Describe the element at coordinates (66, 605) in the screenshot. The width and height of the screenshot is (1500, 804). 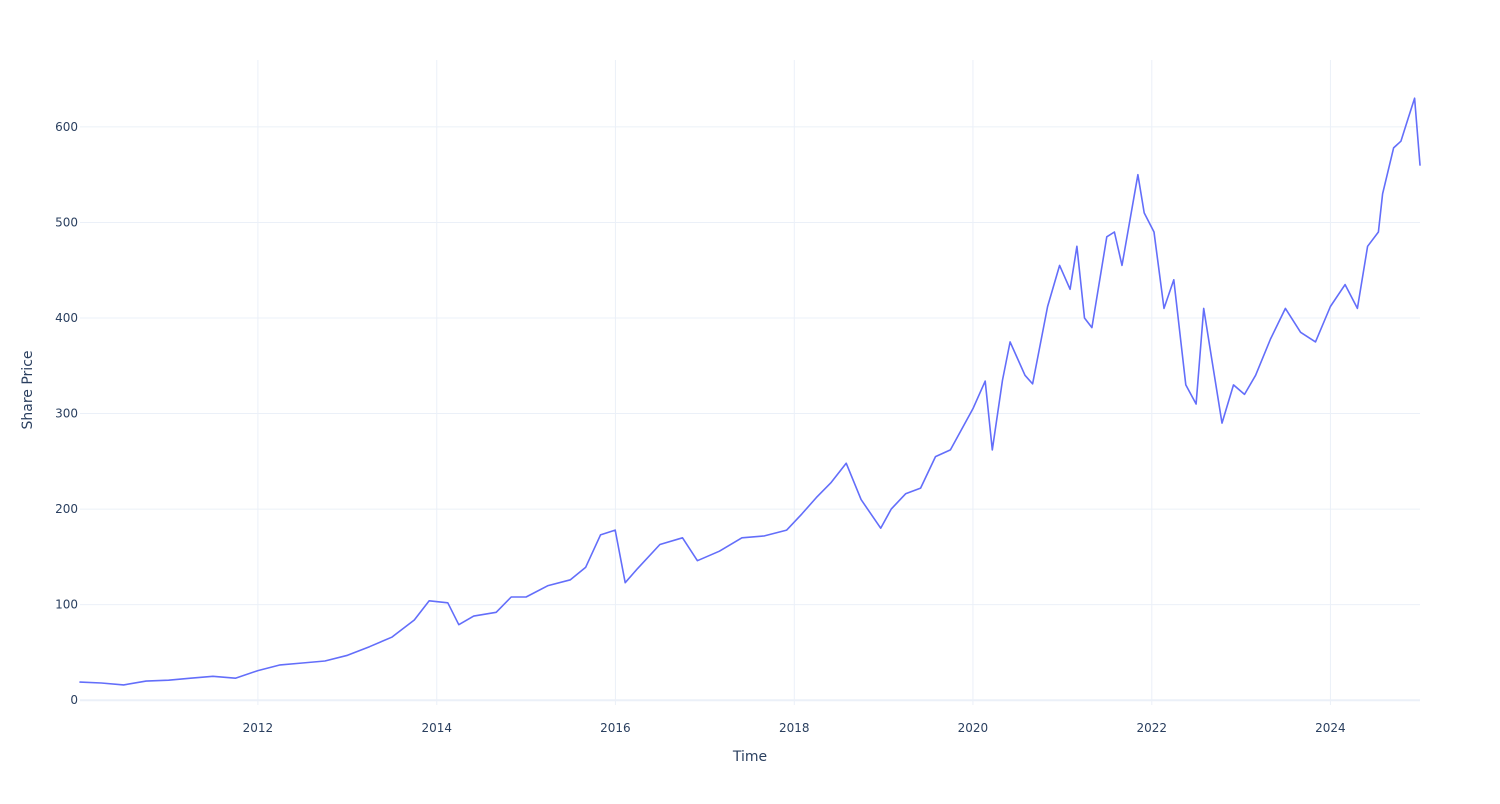
I see `y-tick-label: 100` at that location.